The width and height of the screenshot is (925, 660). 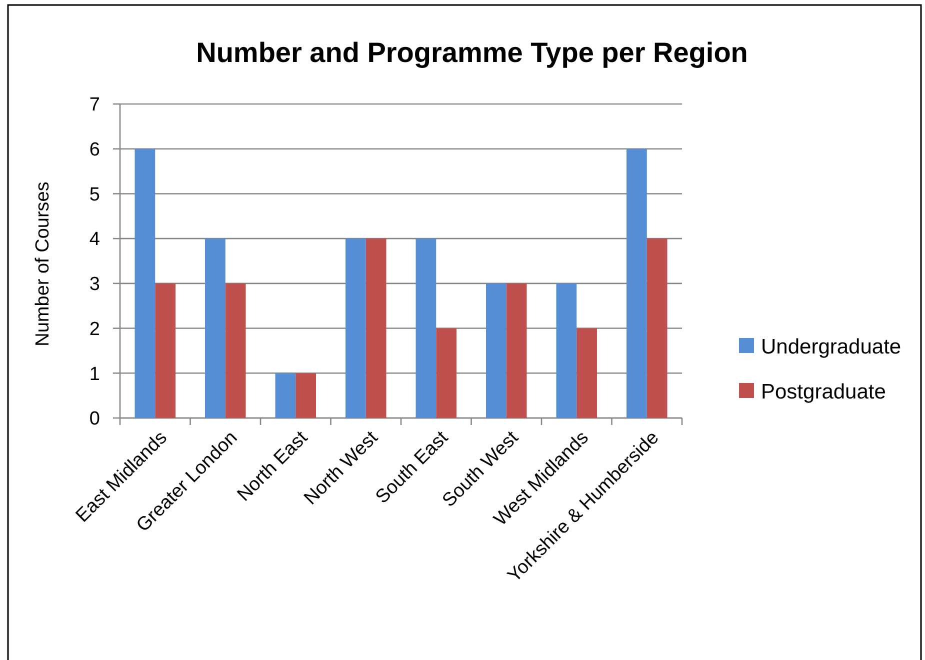 I want to click on y-tick-label: 3, so click(x=94, y=285).